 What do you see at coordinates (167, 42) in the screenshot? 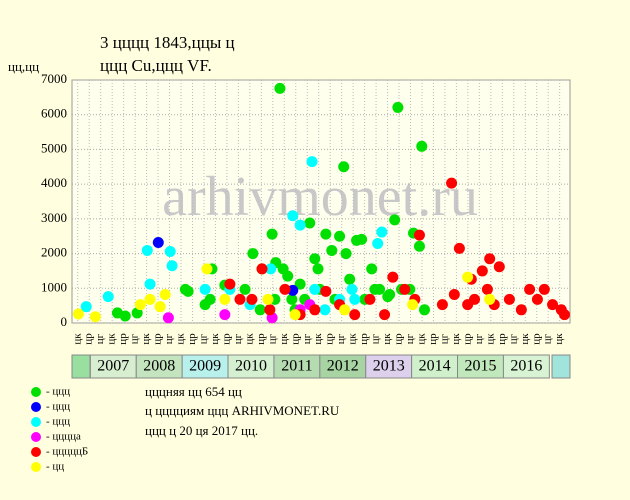
I see `chart-title: 3 цццц 1843,ццы ц` at bounding box center [167, 42].